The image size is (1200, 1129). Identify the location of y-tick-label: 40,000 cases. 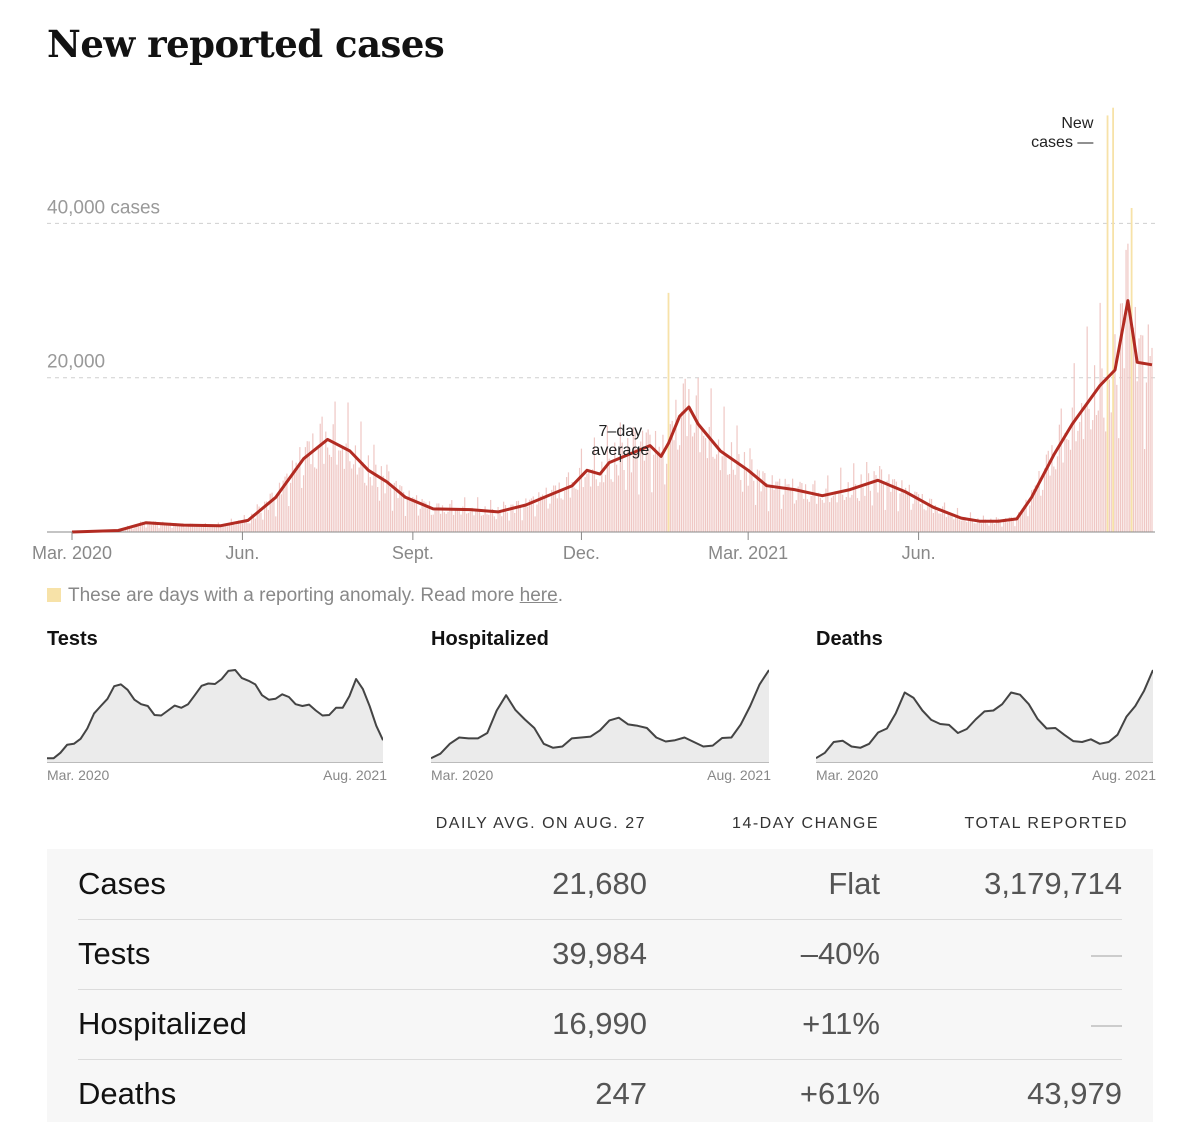
(103, 207).